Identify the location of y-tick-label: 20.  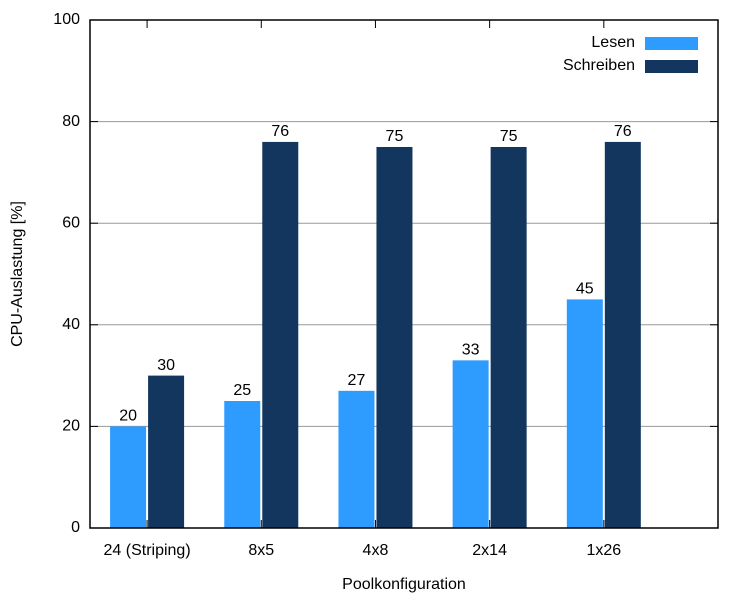
(71, 426).